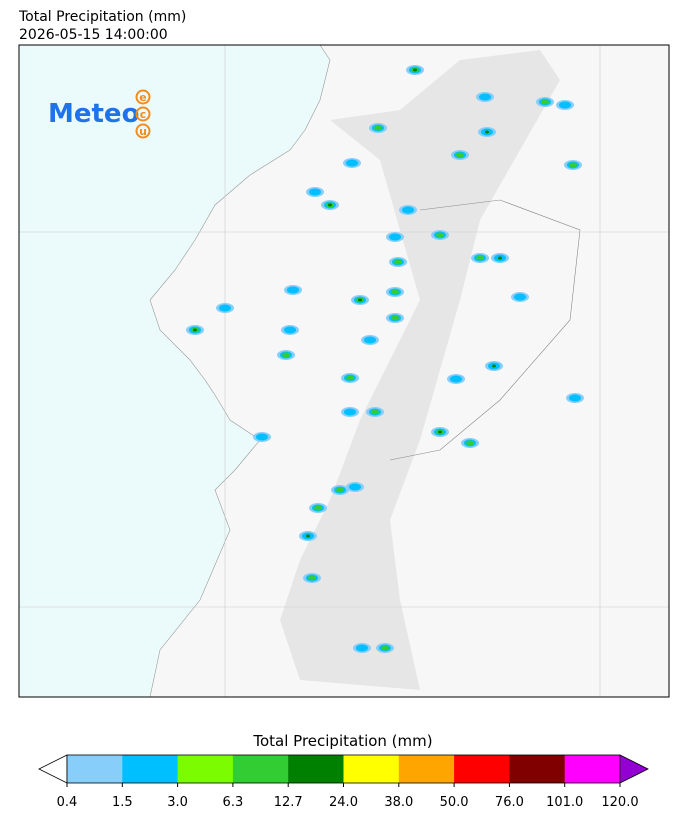 The width and height of the screenshot is (678, 823). I want to click on tick-label: 24.0, so click(343, 802).